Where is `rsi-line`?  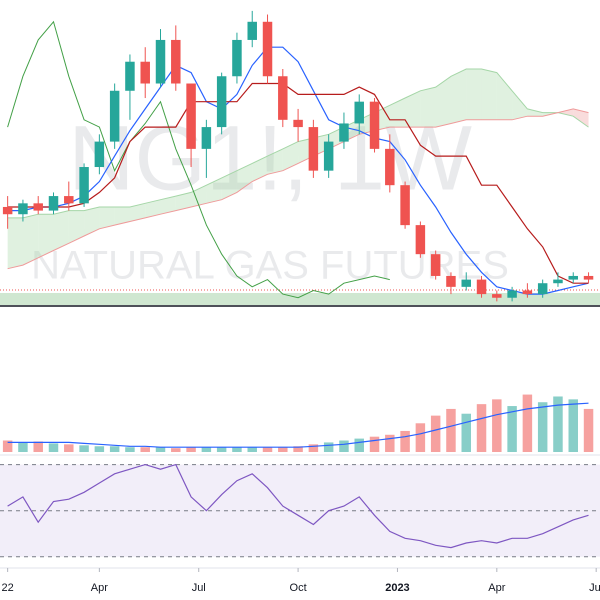
rsi-line is located at coordinates (298, 506).